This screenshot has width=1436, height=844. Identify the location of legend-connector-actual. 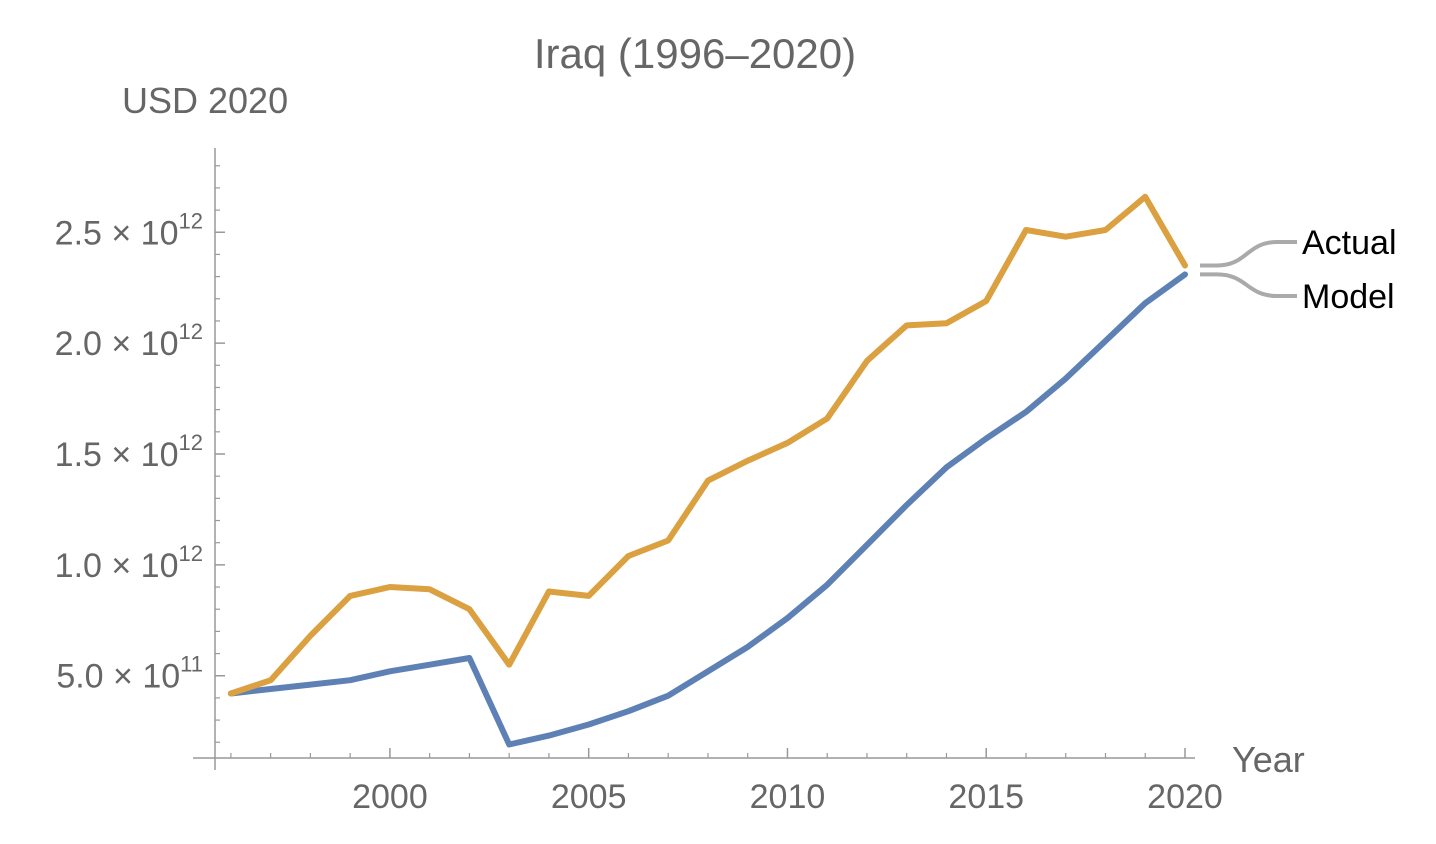
(1248, 254).